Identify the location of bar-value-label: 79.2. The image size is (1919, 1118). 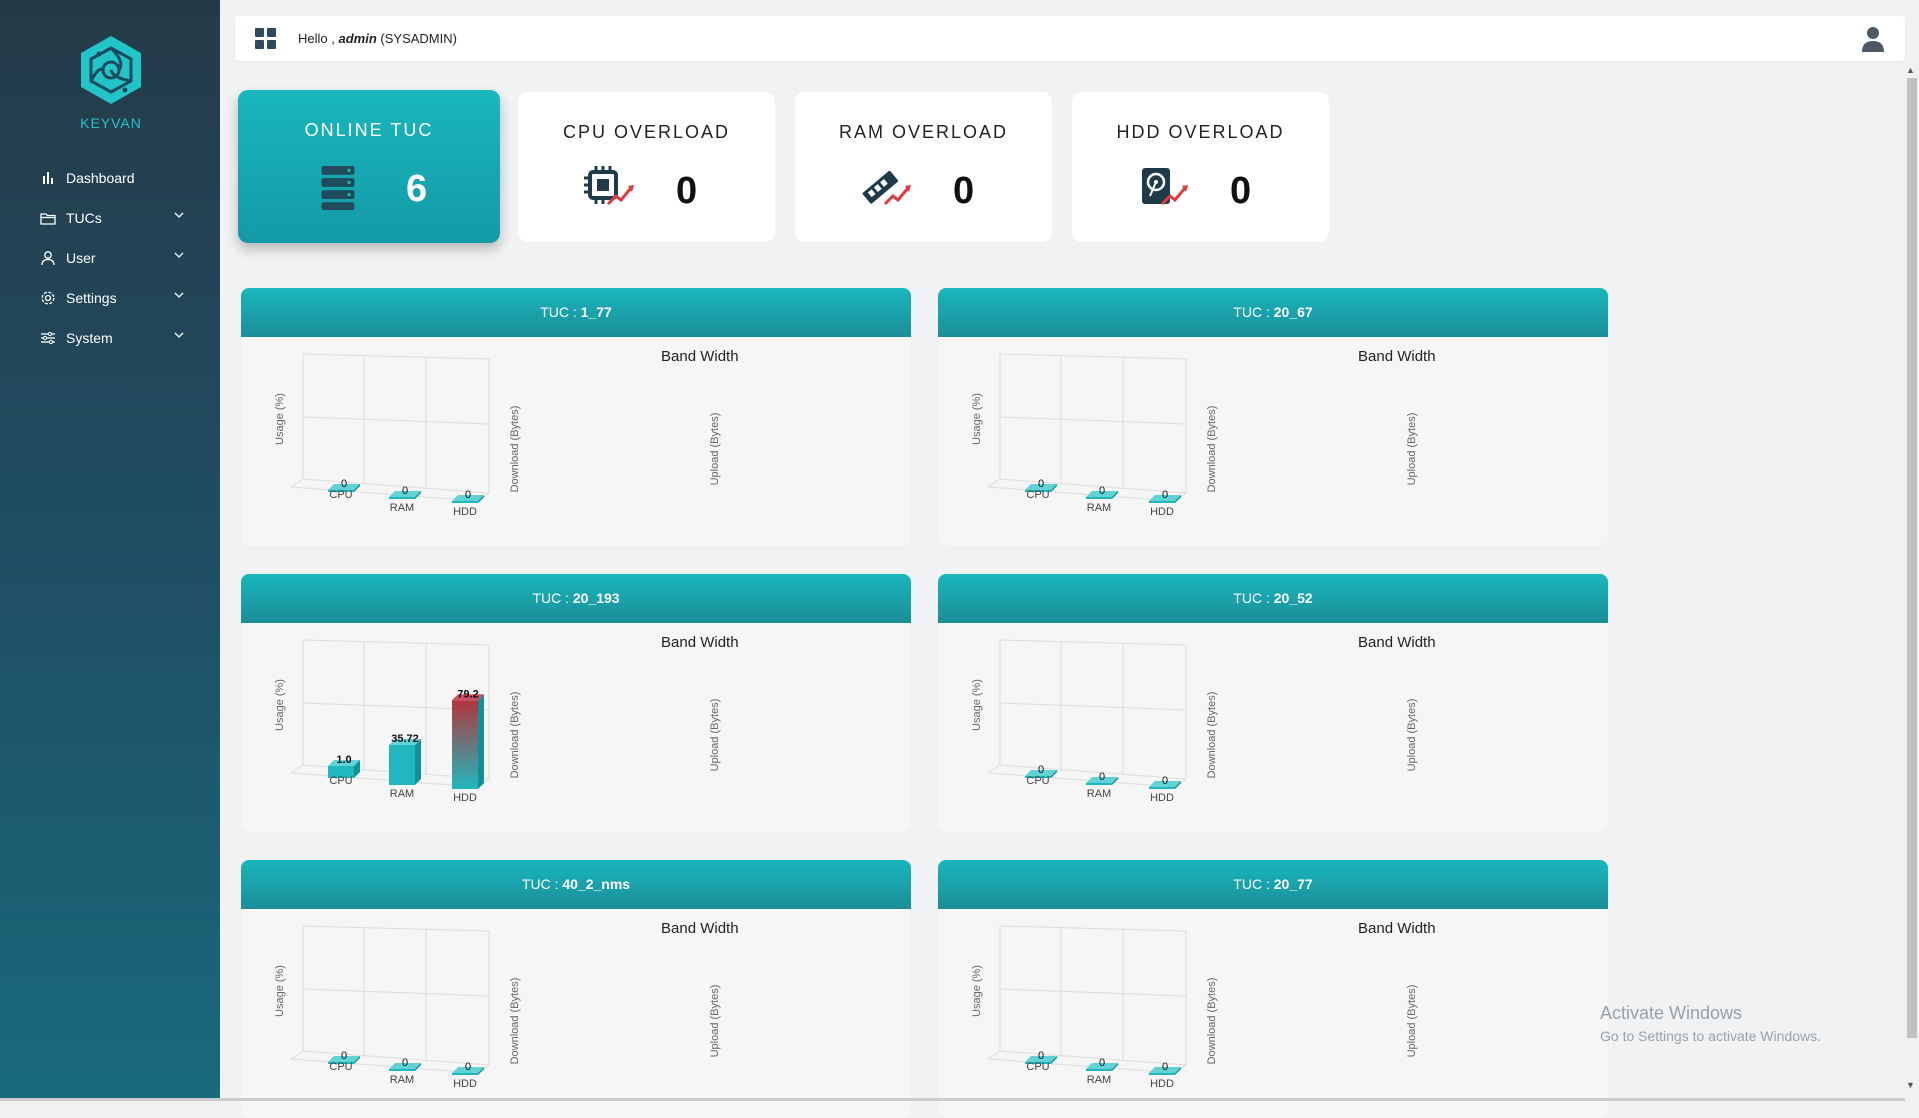
(467, 694).